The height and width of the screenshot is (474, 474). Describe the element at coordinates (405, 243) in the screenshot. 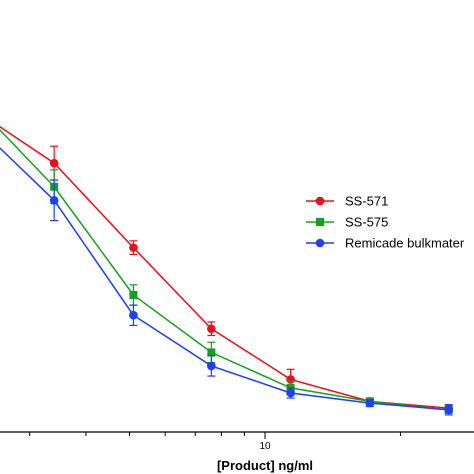

I see `legend-label: Remicade bulkmater` at that location.